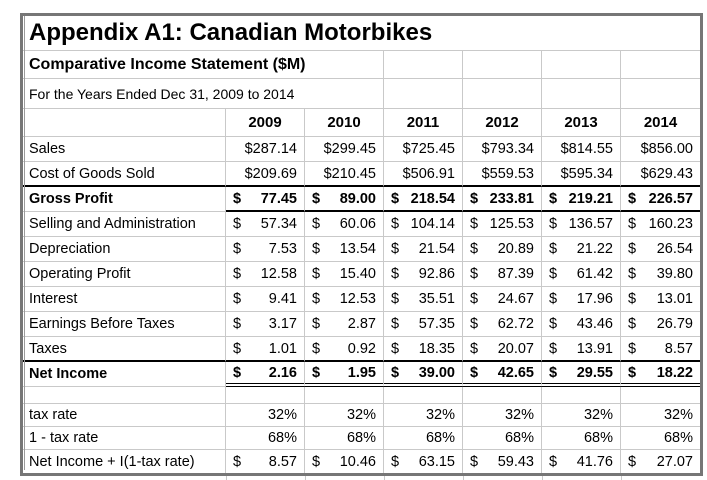  What do you see at coordinates (124, 174) in the screenshot?
I see `row-label: Cost of Goods Sold` at bounding box center [124, 174].